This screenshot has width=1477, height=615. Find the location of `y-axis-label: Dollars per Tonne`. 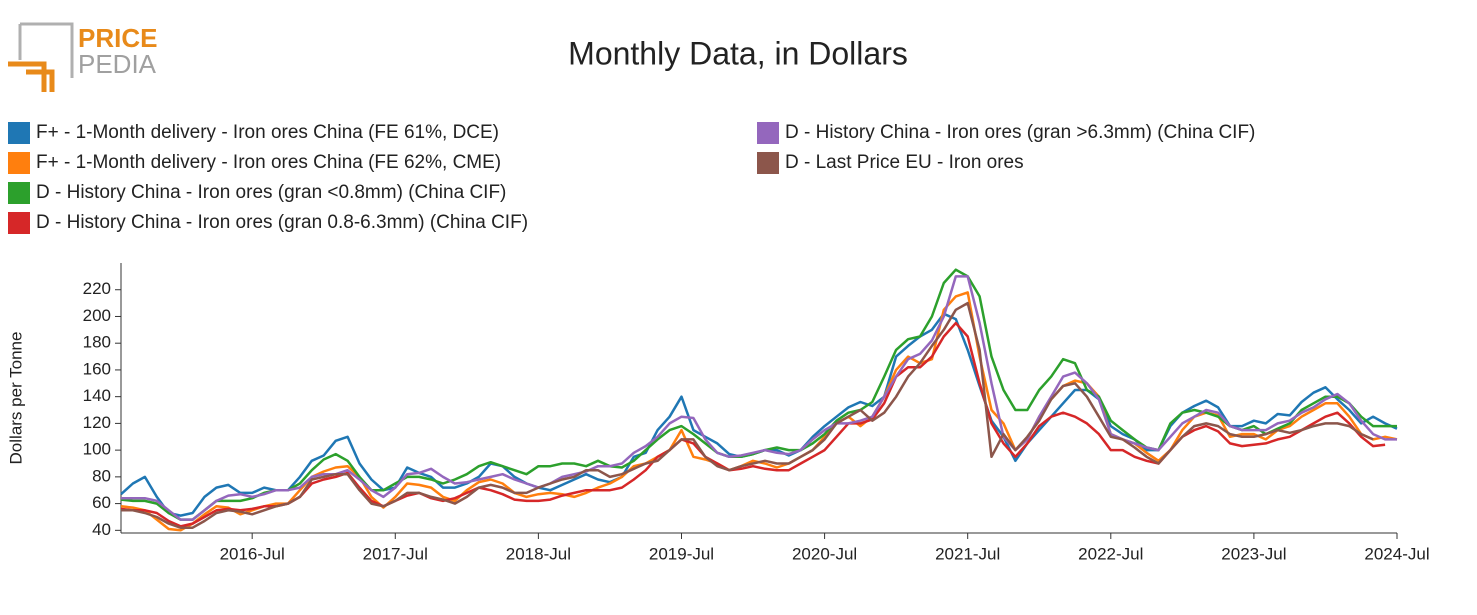

y-axis-label: Dollars per Tonne is located at coordinates (15, 398).